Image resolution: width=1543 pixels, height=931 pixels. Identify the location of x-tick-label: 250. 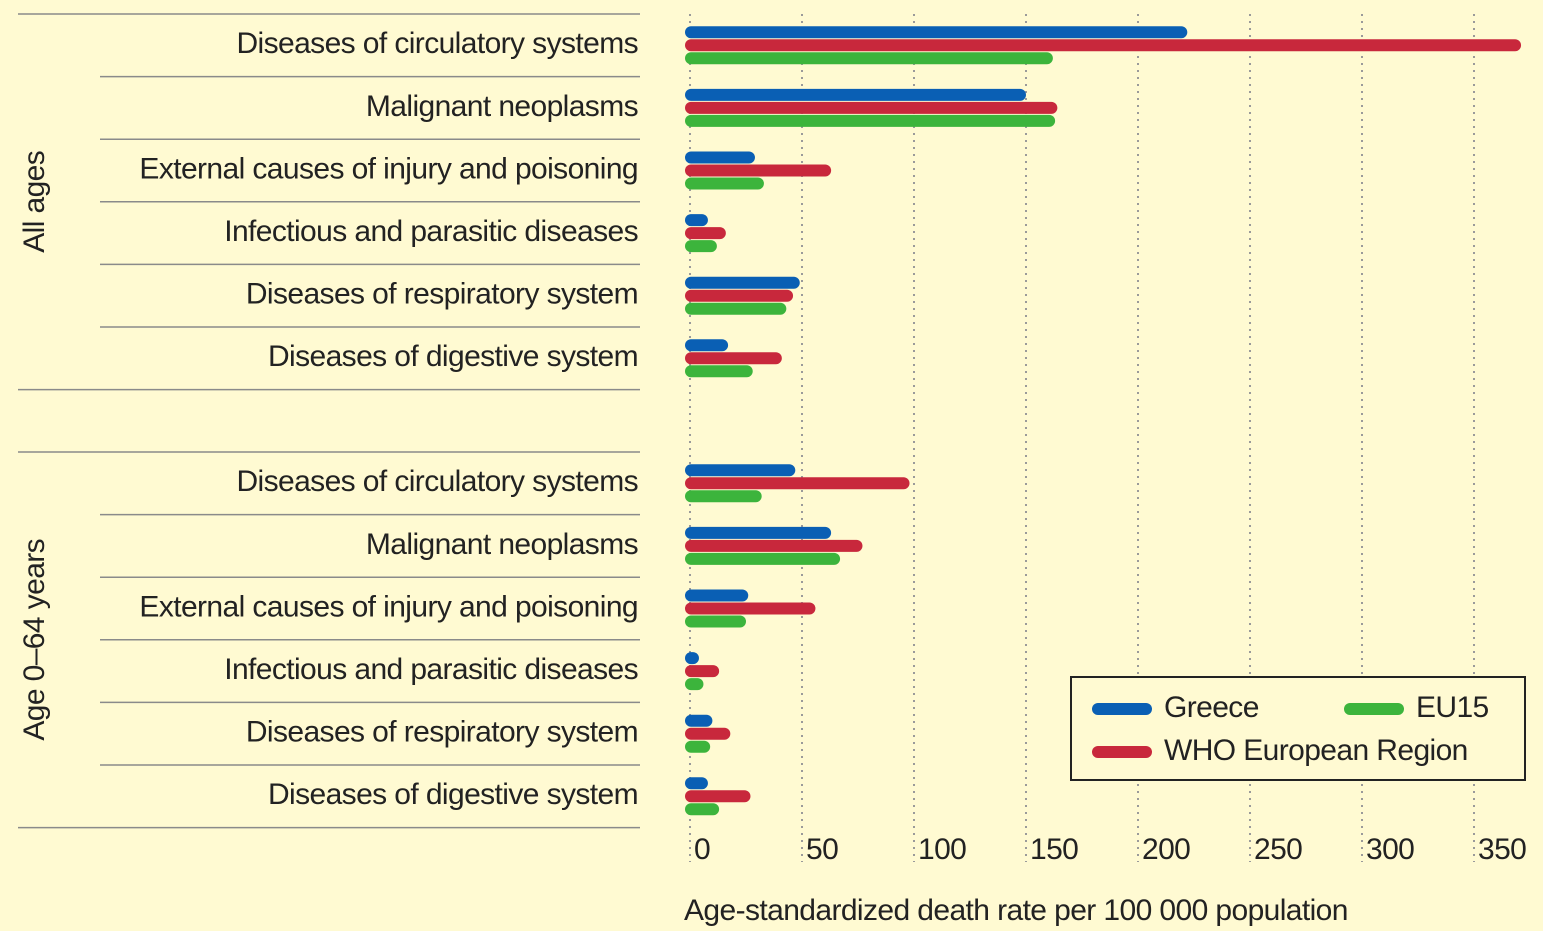
(1278, 849).